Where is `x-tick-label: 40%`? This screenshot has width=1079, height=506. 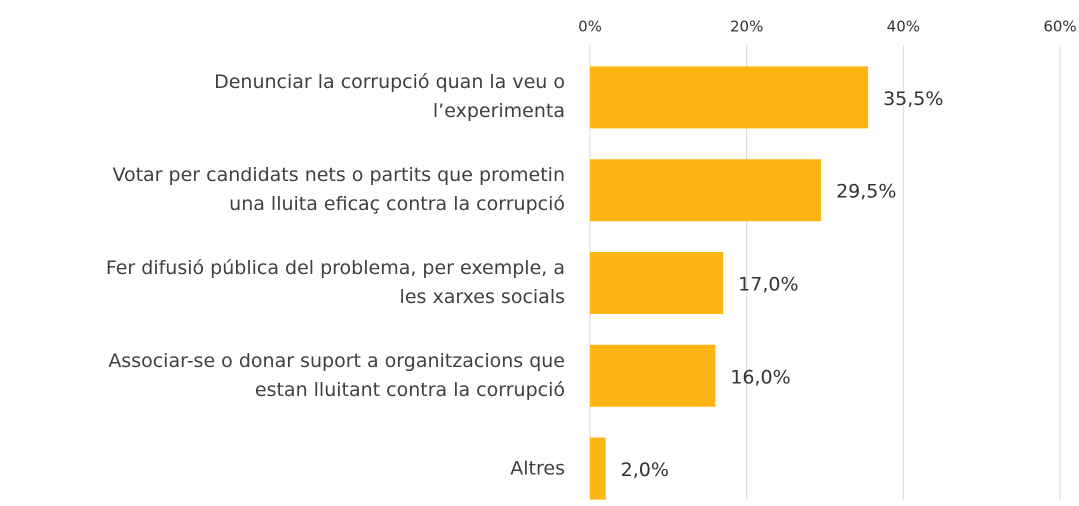 x-tick-label: 40% is located at coordinates (903, 27).